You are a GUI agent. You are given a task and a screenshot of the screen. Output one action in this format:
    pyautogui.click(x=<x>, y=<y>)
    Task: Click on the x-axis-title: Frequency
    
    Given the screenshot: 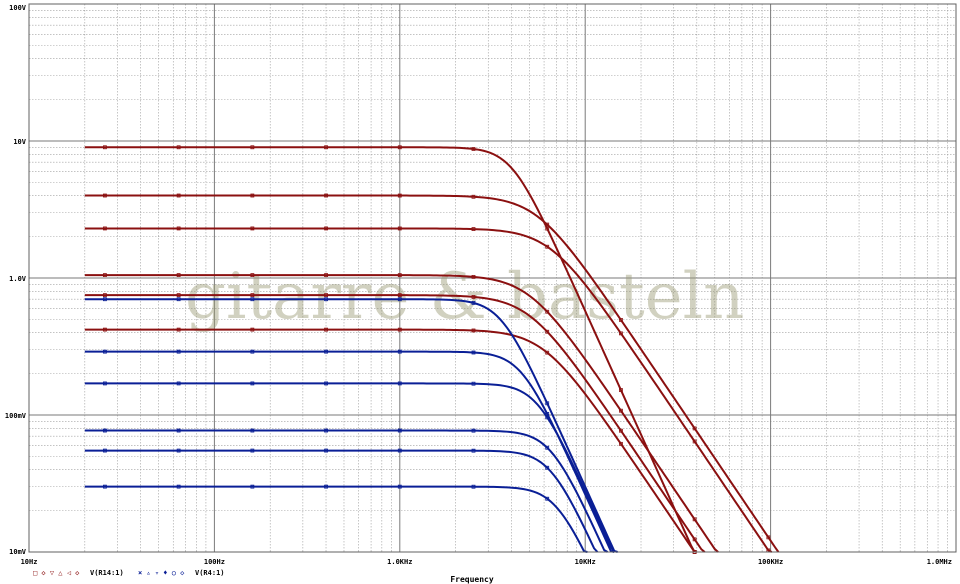 What is the action you would take?
    pyautogui.click(x=472, y=579)
    